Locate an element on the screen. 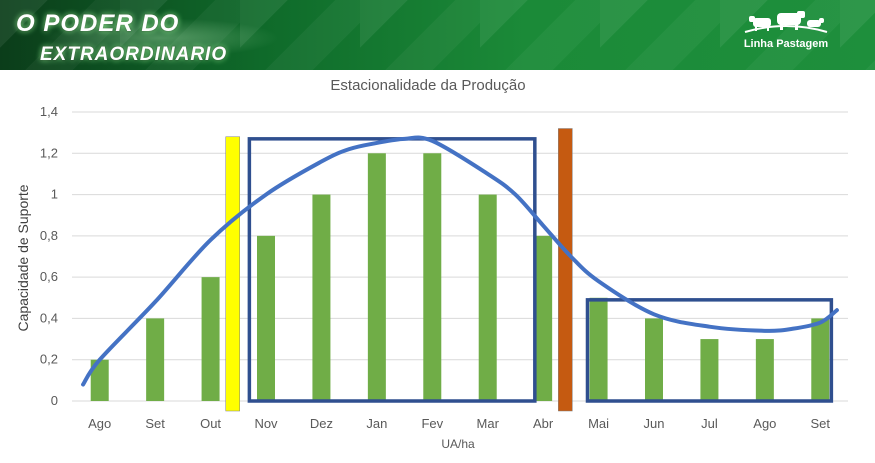 This screenshot has width=875, height=463. x-tick-label: Jul is located at coordinates (709, 423).